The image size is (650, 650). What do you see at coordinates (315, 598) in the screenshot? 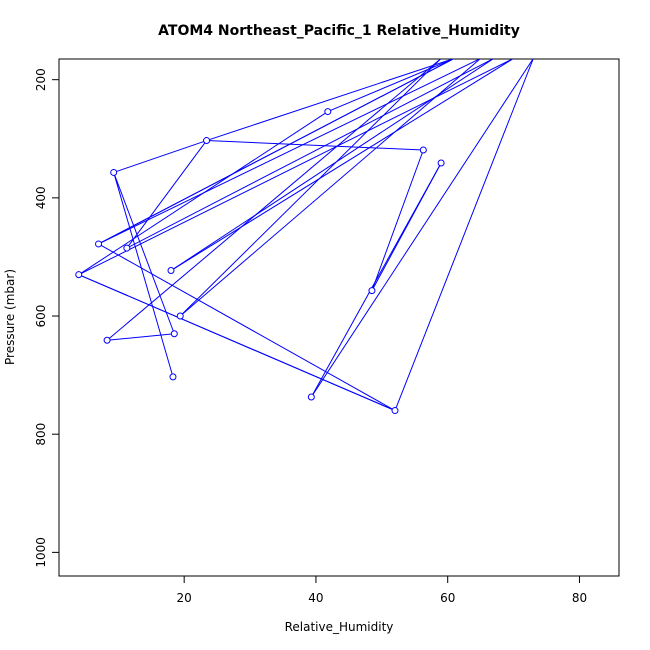
I see `x-tick-label: 40` at bounding box center [315, 598].